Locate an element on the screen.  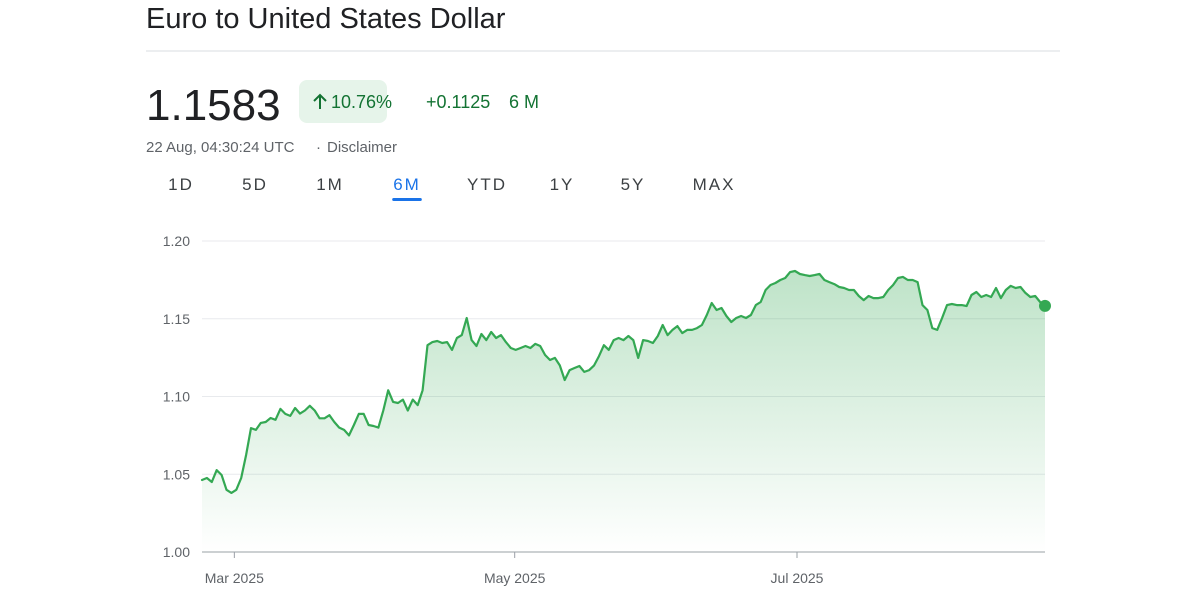
range-tabs: 1D 5D 1M 6M YTD 1Y 5Y MAX is located at coordinates (452, 188).